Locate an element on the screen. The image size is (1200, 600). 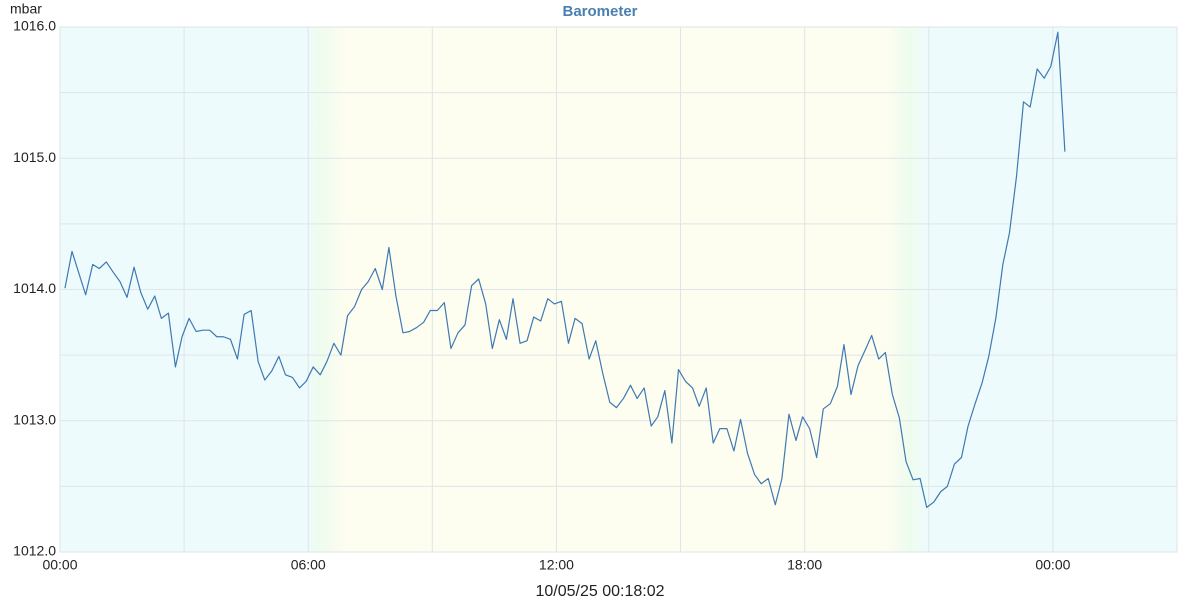
y-tick-label: 1013.0 is located at coordinates (34, 419).